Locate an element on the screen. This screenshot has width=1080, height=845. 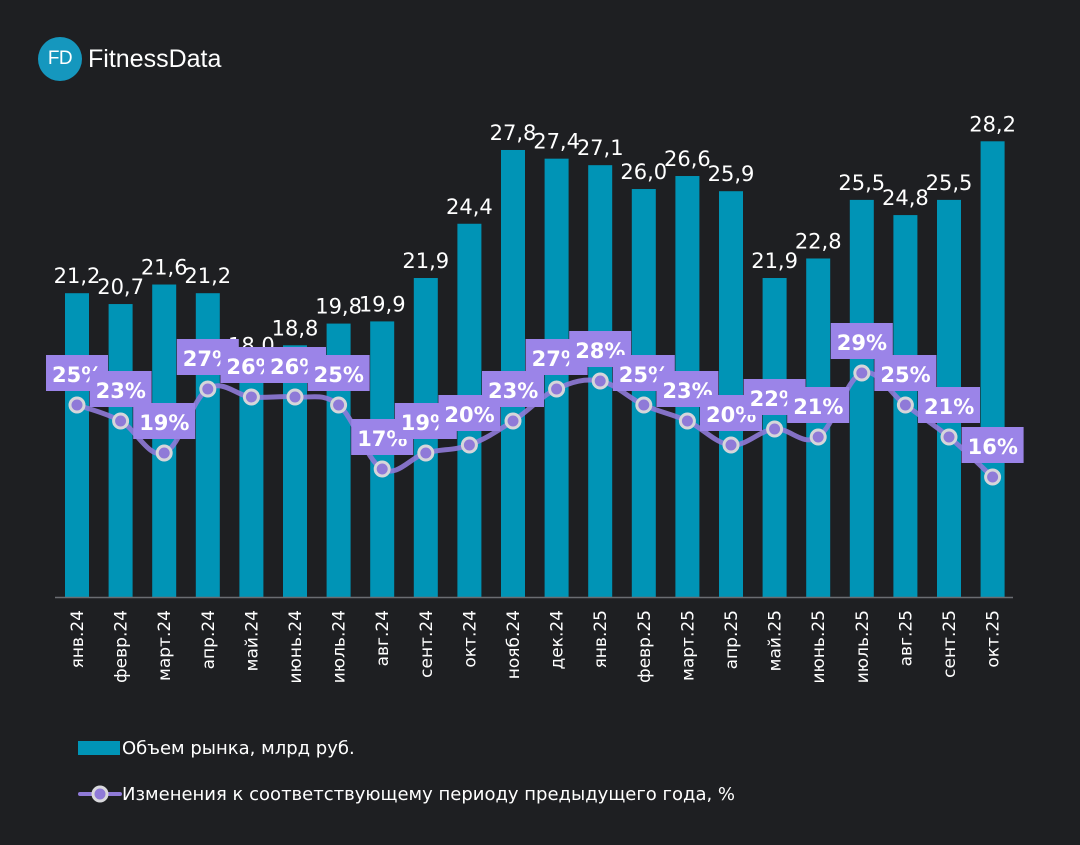
pct-label: 16% is located at coordinates (993, 447).